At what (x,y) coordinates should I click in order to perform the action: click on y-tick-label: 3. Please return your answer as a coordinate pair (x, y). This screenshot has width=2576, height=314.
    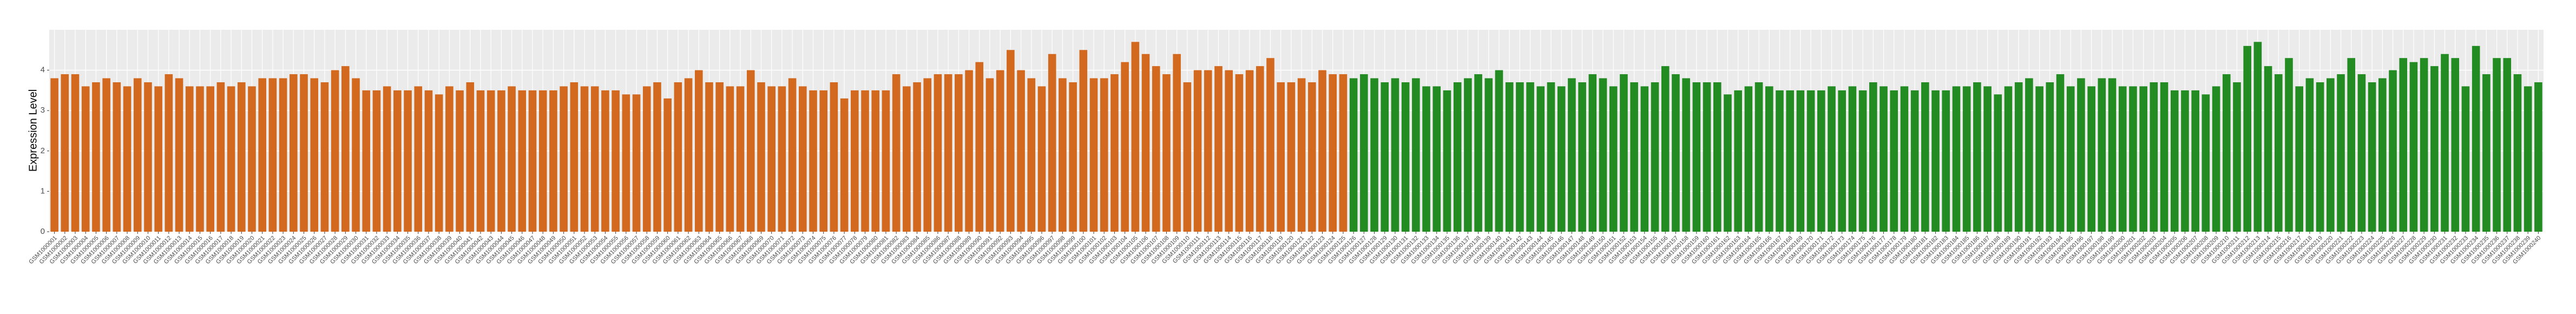
    Looking at the image, I should click on (43, 110).